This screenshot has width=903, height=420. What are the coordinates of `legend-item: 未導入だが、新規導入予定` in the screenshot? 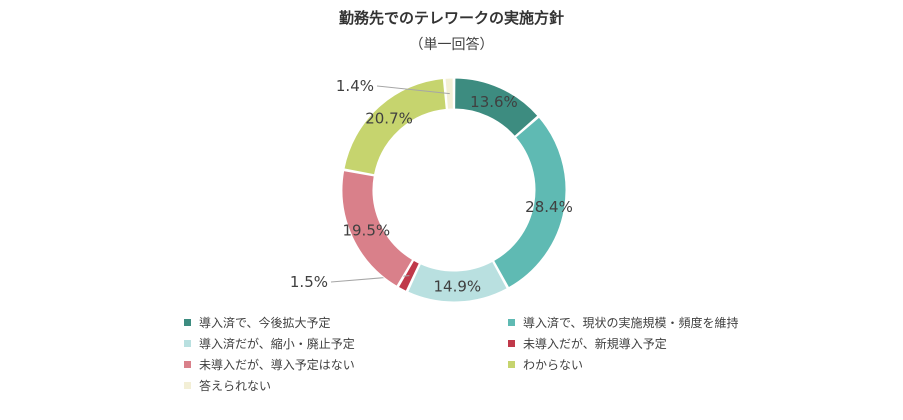 It's located at (587, 343).